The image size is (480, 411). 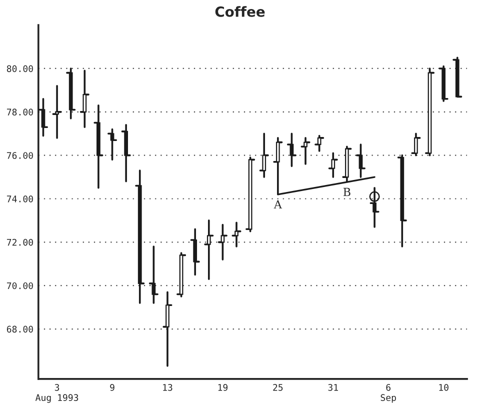 What do you see at coordinates (223, 387) in the screenshot?
I see `x-tick-label: 19` at bounding box center [223, 387].